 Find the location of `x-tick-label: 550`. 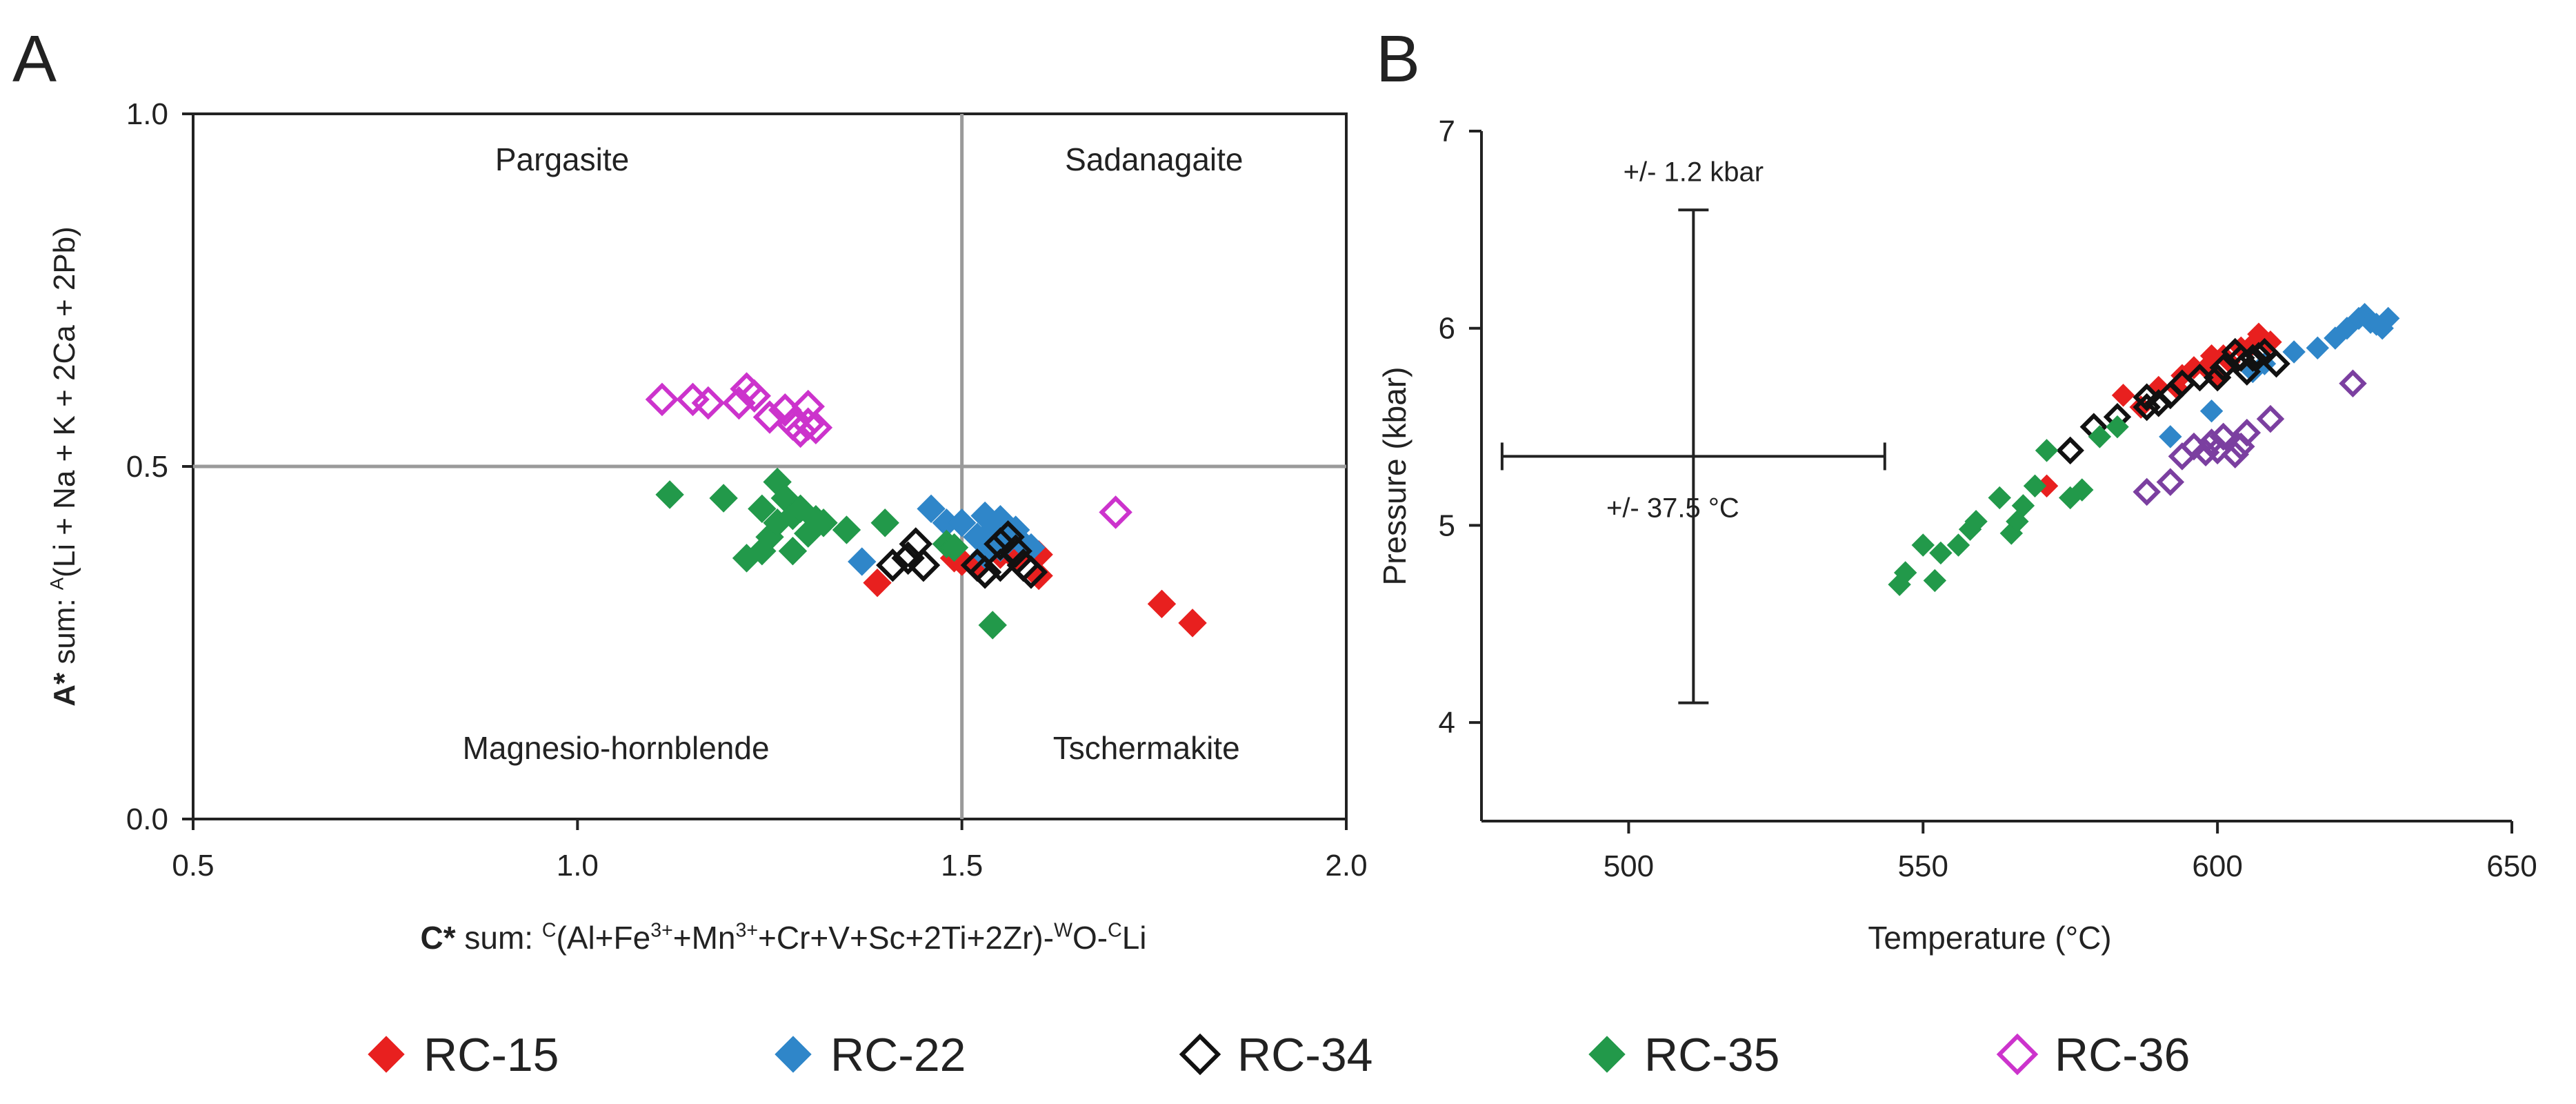

x-tick-label: 550 is located at coordinates (1923, 866).